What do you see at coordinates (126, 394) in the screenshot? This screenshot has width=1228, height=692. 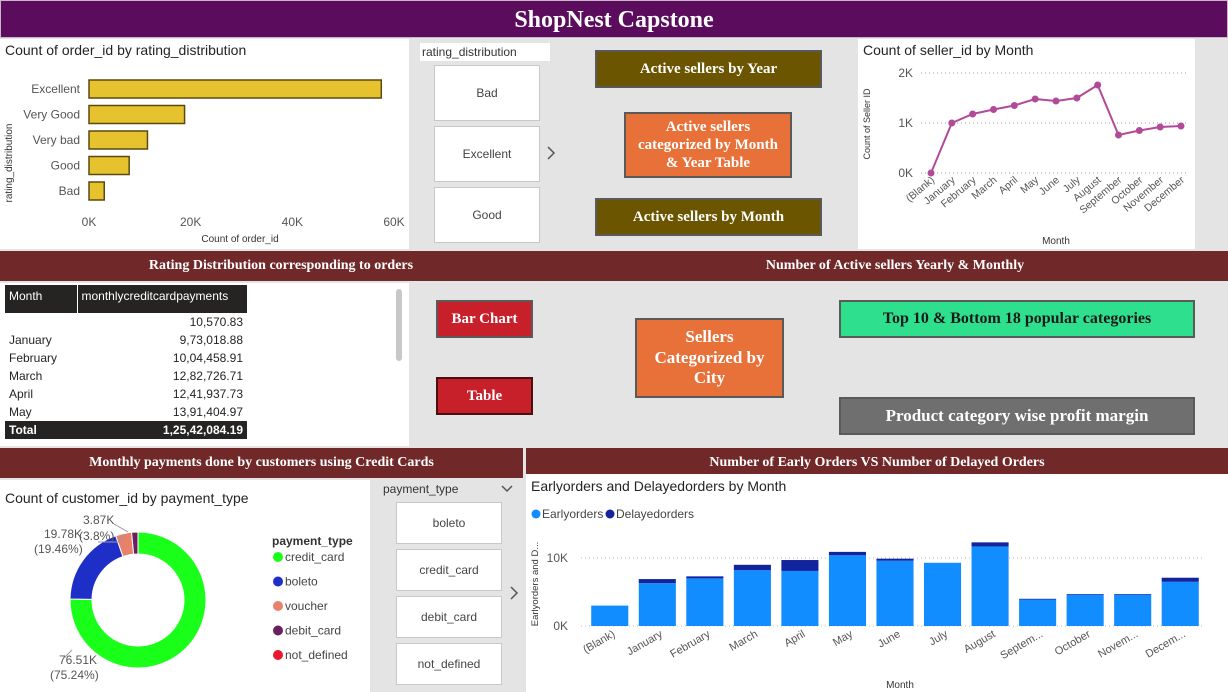 I see `table-row: April 12,41,937.73` at bounding box center [126, 394].